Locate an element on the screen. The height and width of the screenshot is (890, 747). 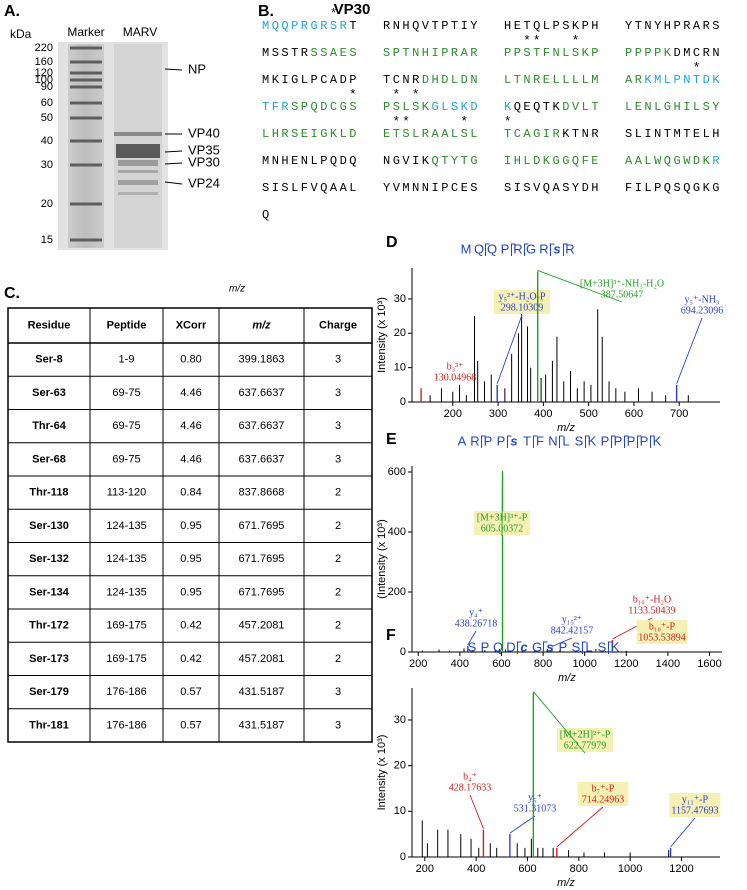
x-tick-label: 600 is located at coordinates (501, 664).